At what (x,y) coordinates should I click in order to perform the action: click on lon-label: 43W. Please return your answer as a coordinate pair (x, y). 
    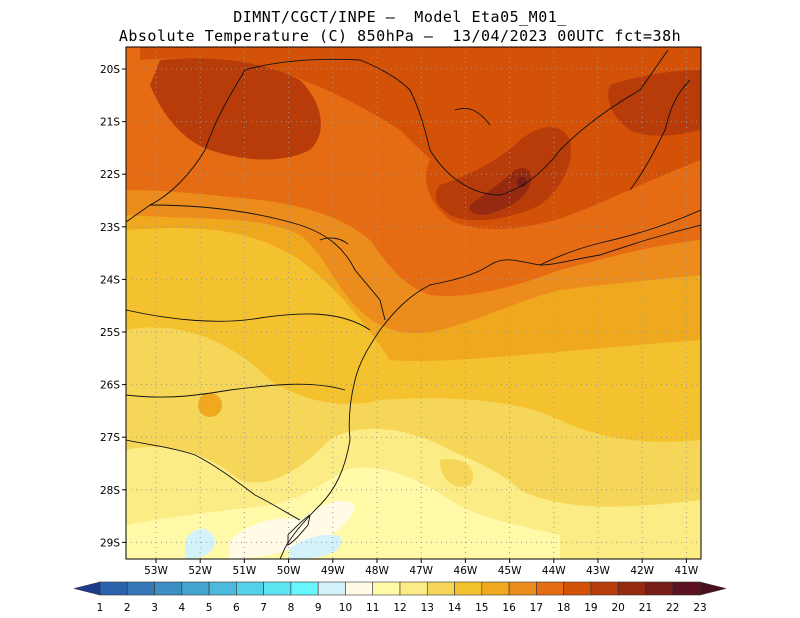
    Looking at the image, I should click on (598, 571).